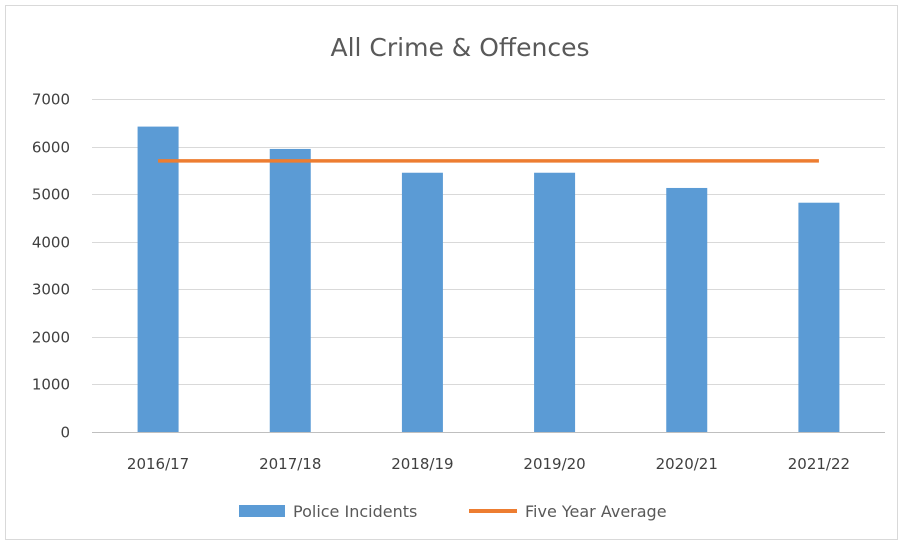 This screenshot has width=904, height=546. I want to click on y-tick-label: 0, so click(65, 433).